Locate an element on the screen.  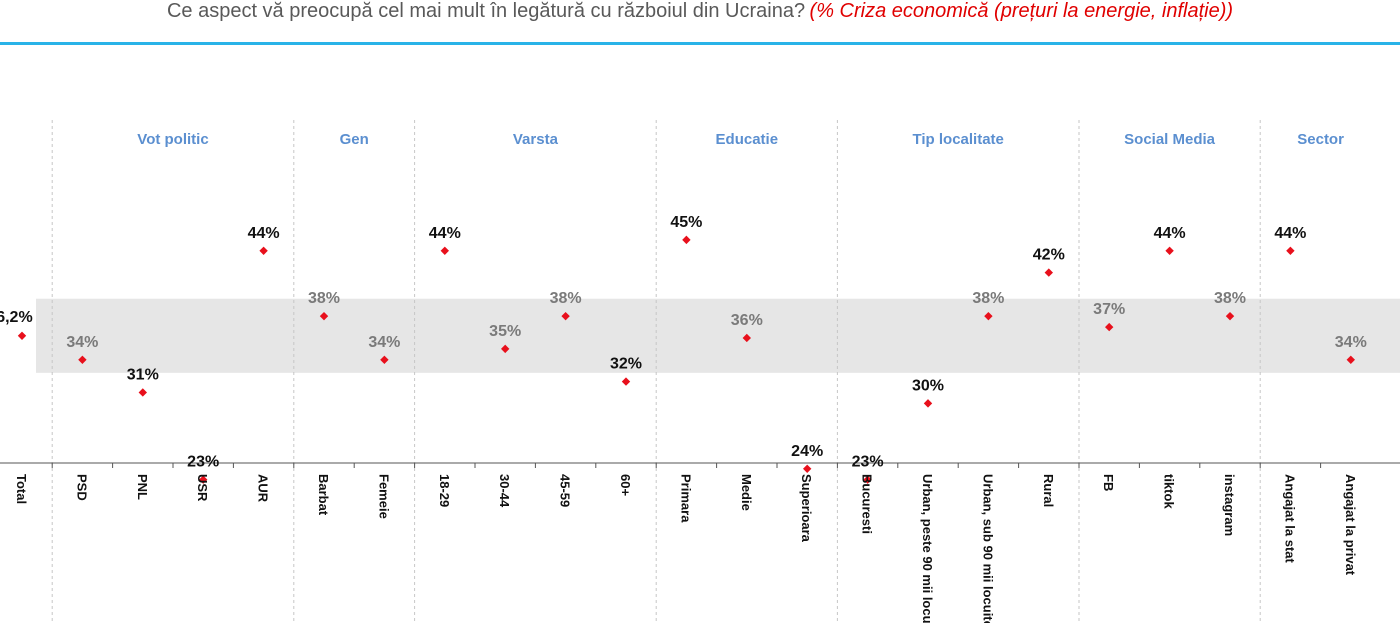
data-point-instagram is located at coordinates (1230, 316).